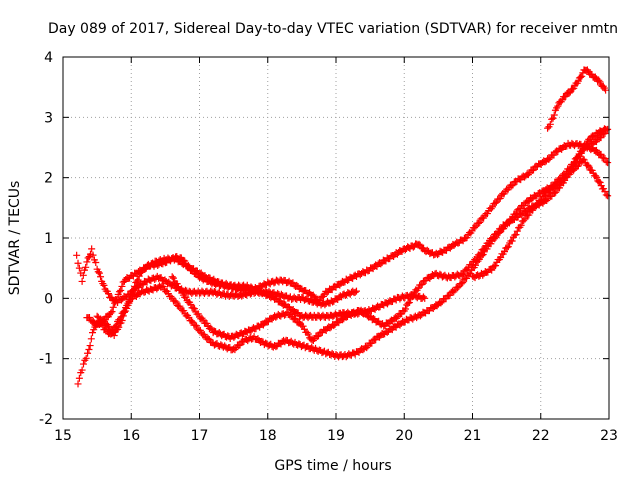 The width and height of the screenshot is (640, 480). What do you see at coordinates (131, 436) in the screenshot?
I see `x-tick-label: 16` at bounding box center [131, 436].